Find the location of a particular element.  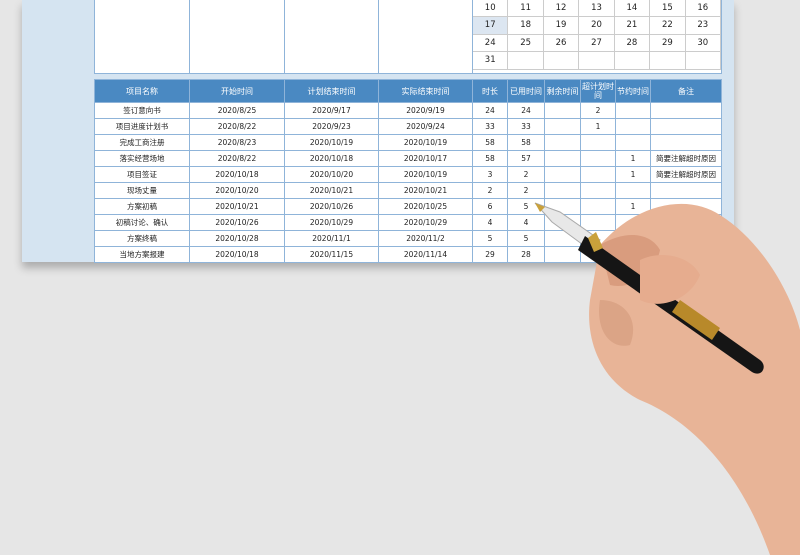

calendar-day: 25 is located at coordinates (526, 43).